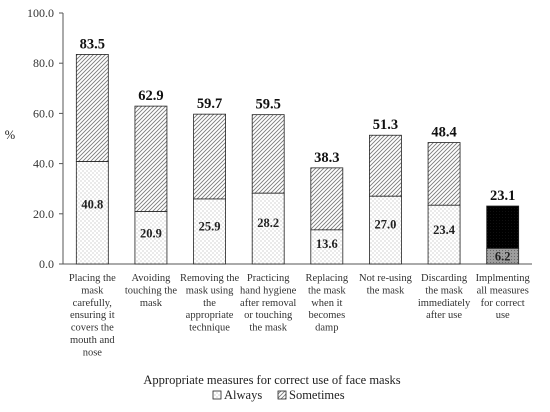 The image size is (550, 412). What do you see at coordinates (268, 223) in the screenshot?
I see `bar-value-label-always: 28.2` at bounding box center [268, 223].